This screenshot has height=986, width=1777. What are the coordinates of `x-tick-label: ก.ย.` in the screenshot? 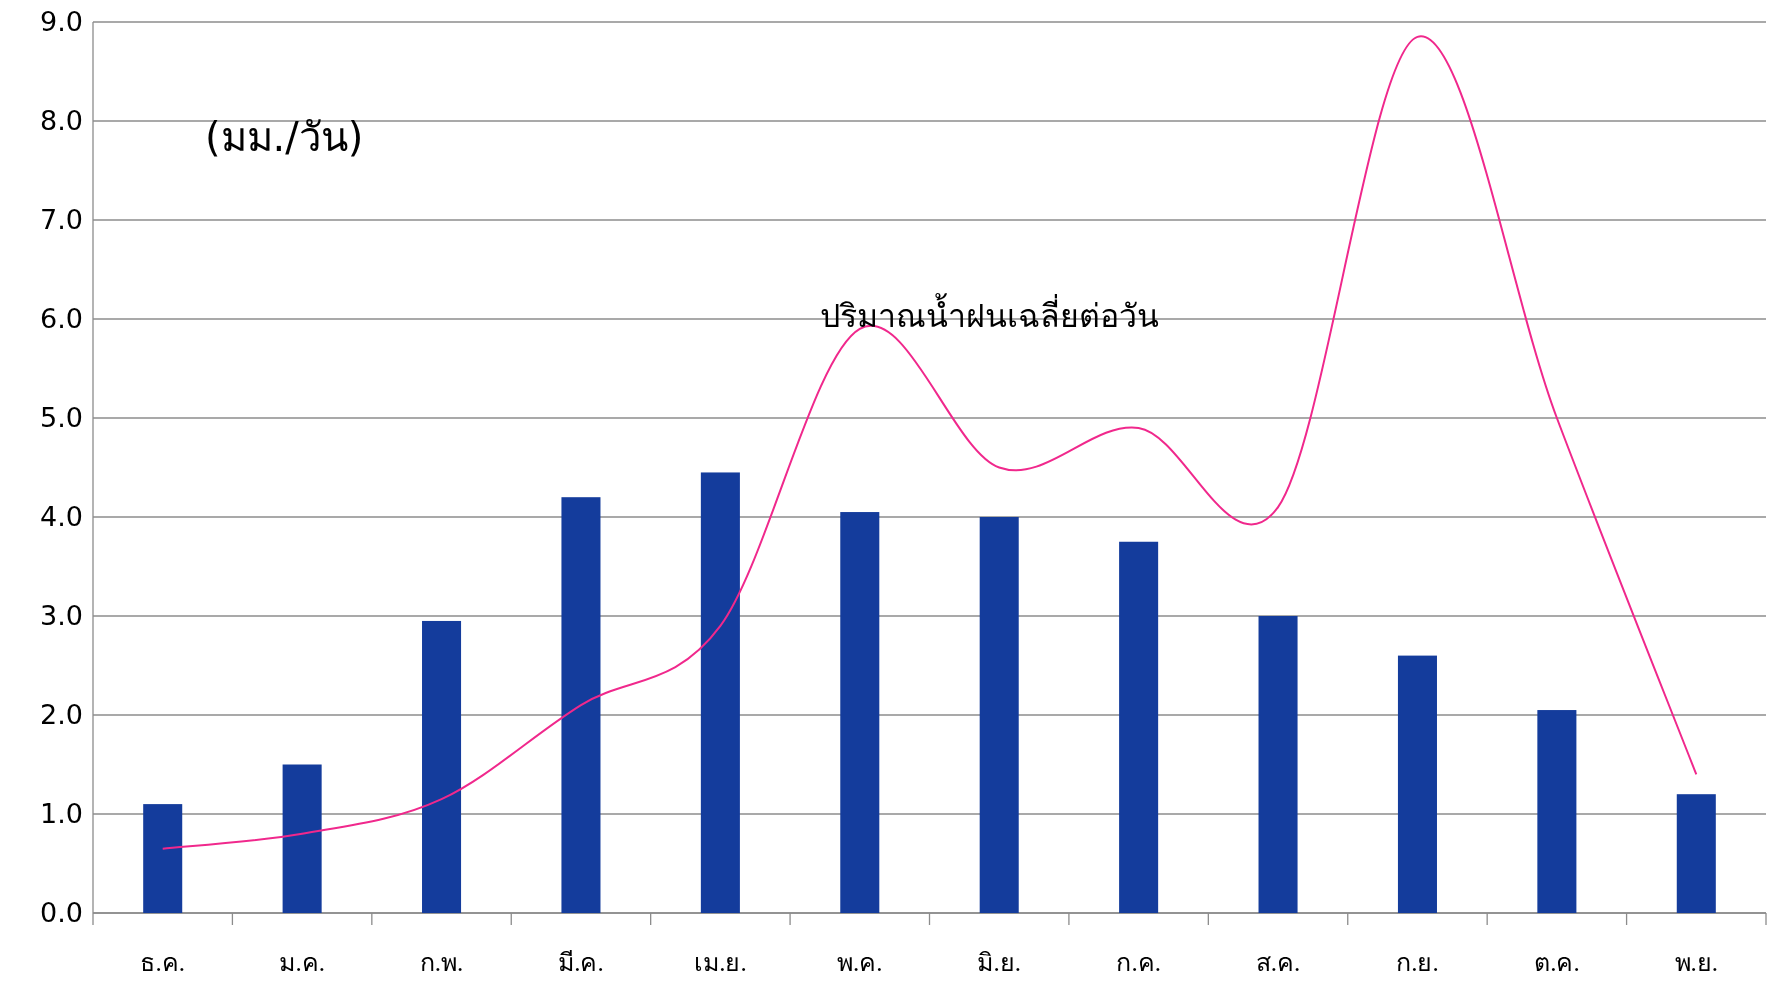 It's located at (1417, 962).